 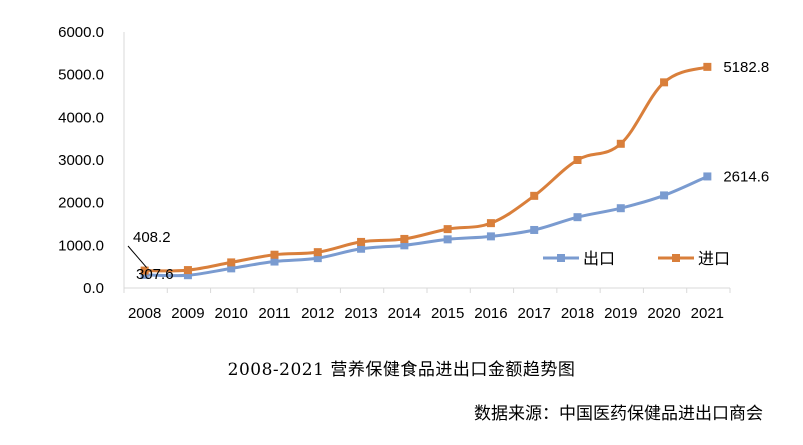 What do you see at coordinates (144, 313) in the screenshot?
I see `x-tick-label: 2008` at bounding box center [144, 313].